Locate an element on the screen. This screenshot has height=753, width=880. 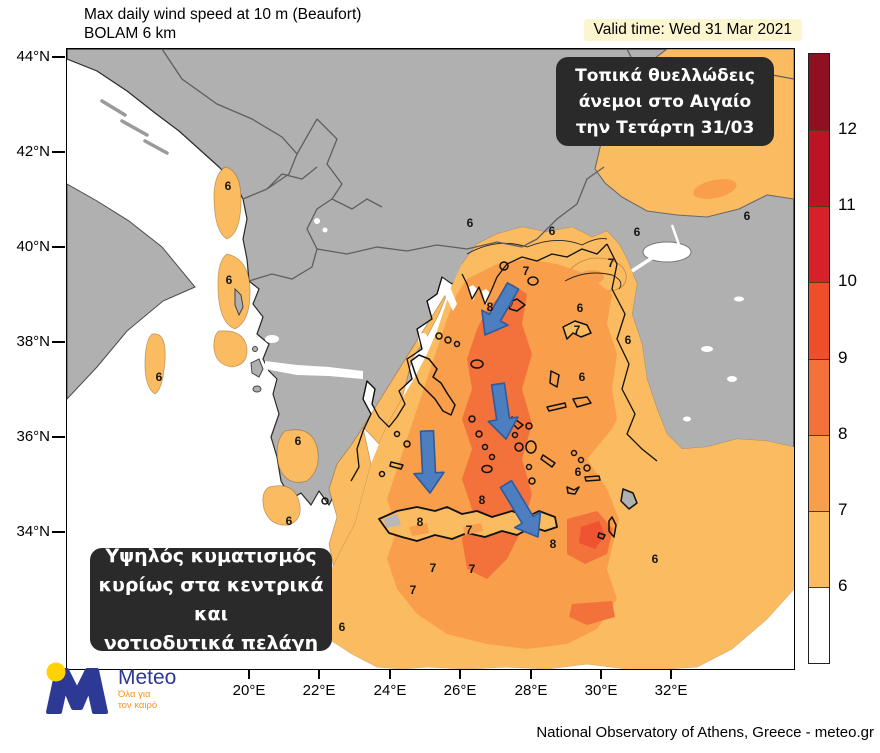
island-lefkada is located at coordinates (255, 349).